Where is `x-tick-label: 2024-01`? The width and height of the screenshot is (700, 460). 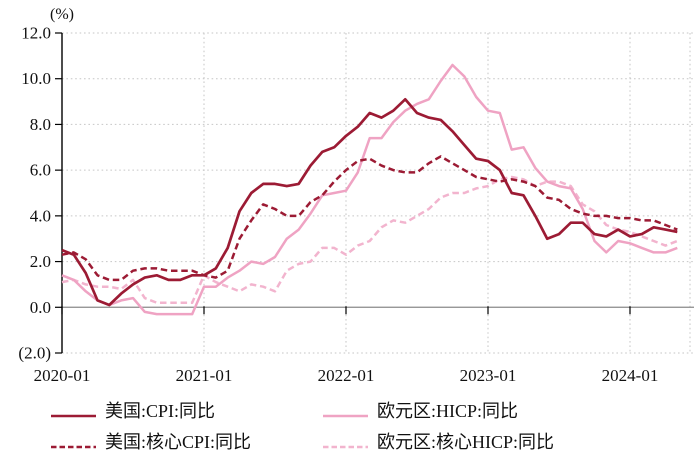 x-tick-label: 2024-01 is located at coordinates (630, 375).